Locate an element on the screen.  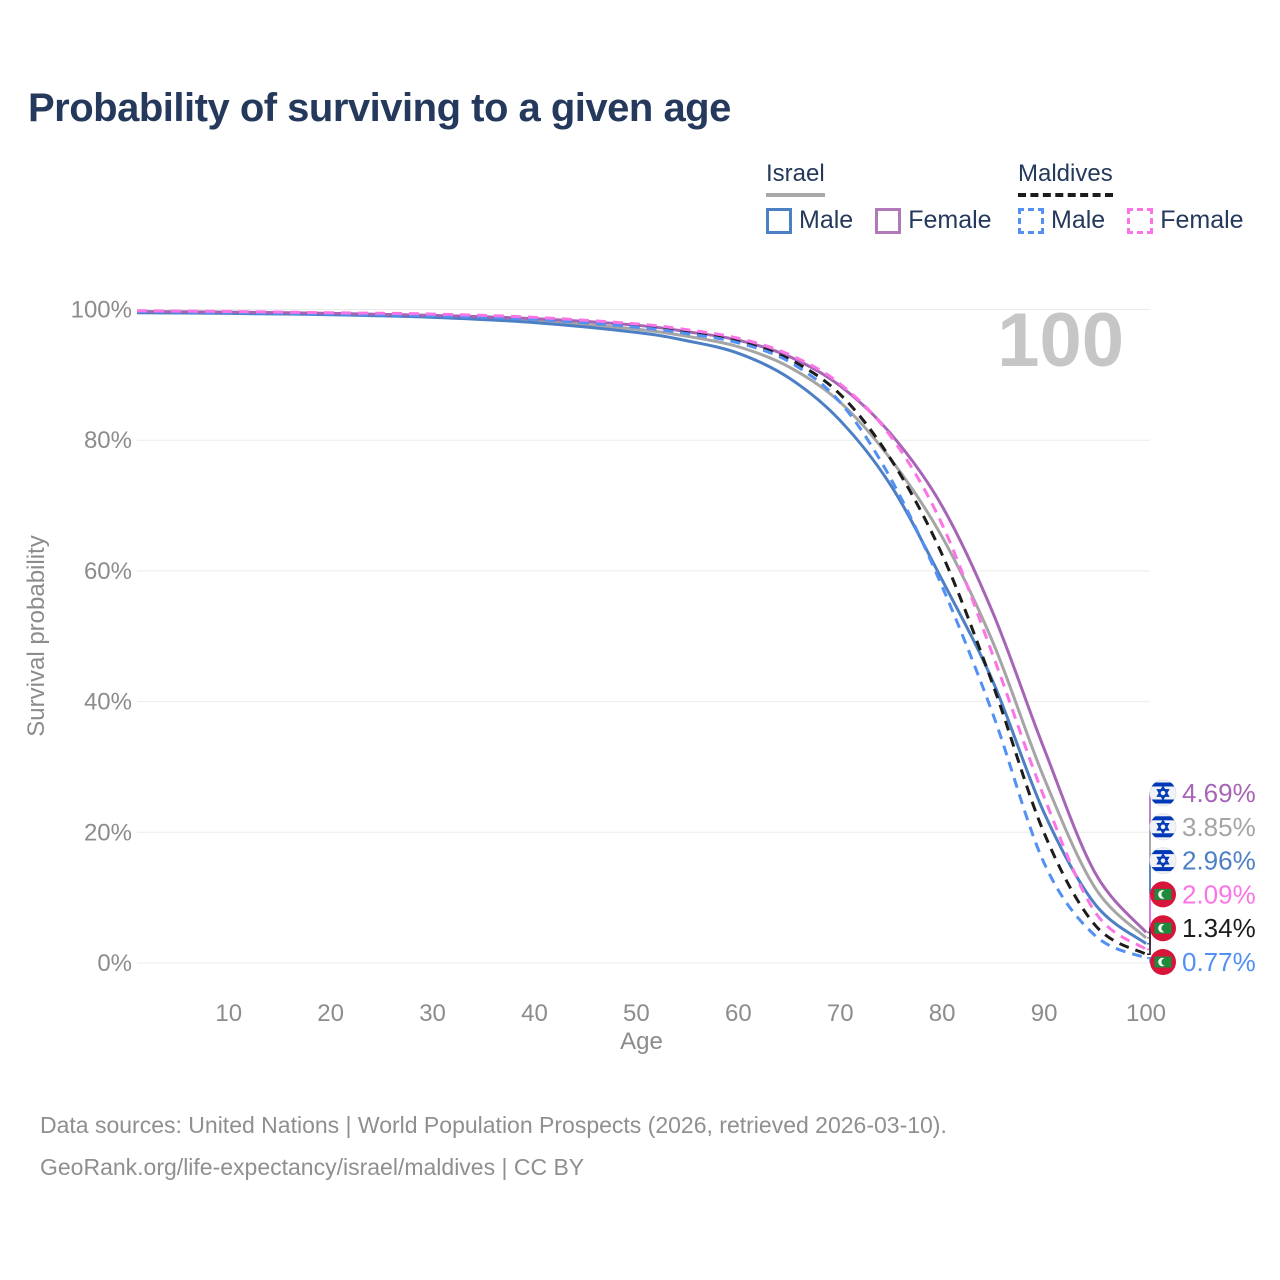
y-axis-tick-label: 80% is located at coordinates (108, 440).